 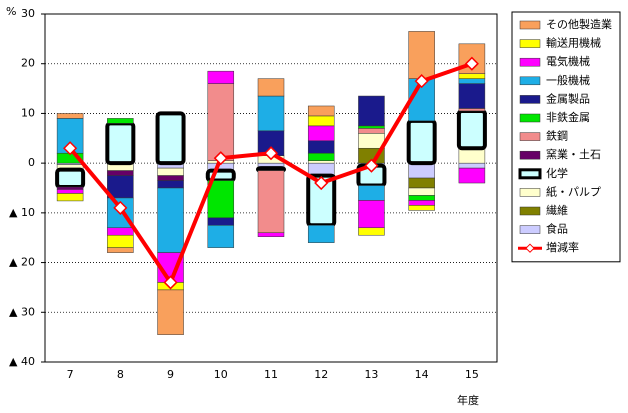 What do you see at coordinates (557, 173) in the screenshot?
I see `legend-label: 化学` at bounding box center [557, 173].